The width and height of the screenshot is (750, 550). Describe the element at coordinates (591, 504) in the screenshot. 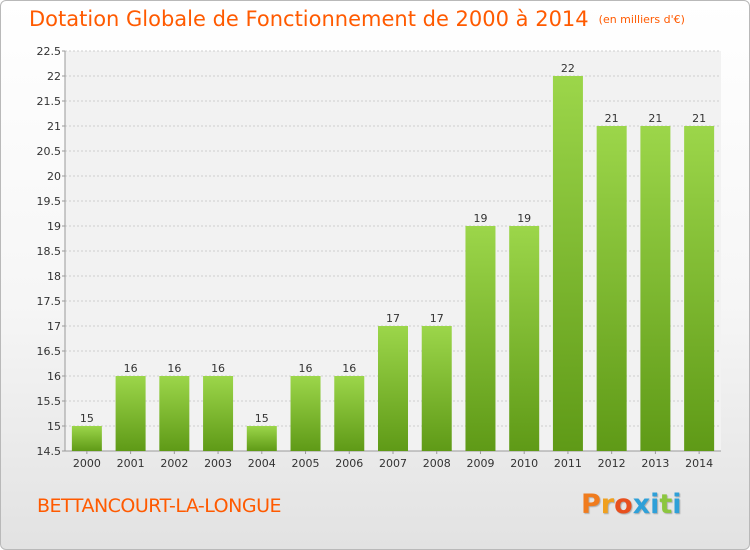

I see `logo-letter: P` at that location.